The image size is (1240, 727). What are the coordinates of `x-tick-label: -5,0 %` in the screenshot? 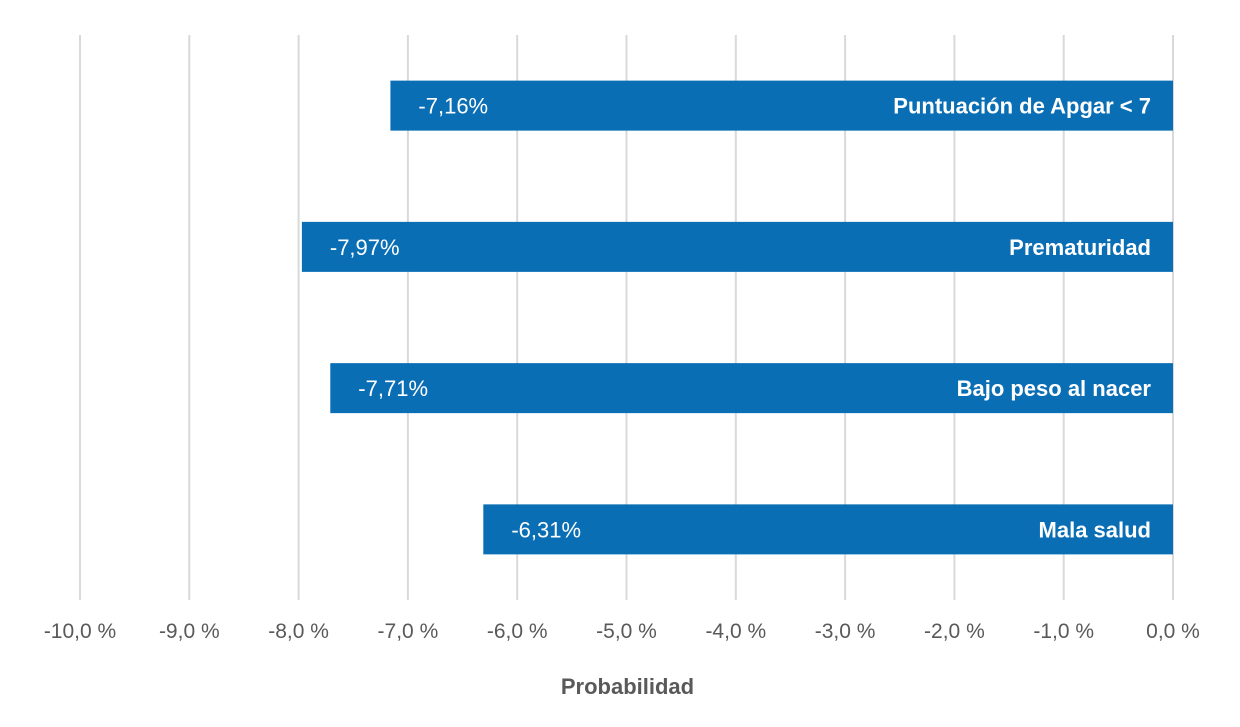 It's located at (626, 631).